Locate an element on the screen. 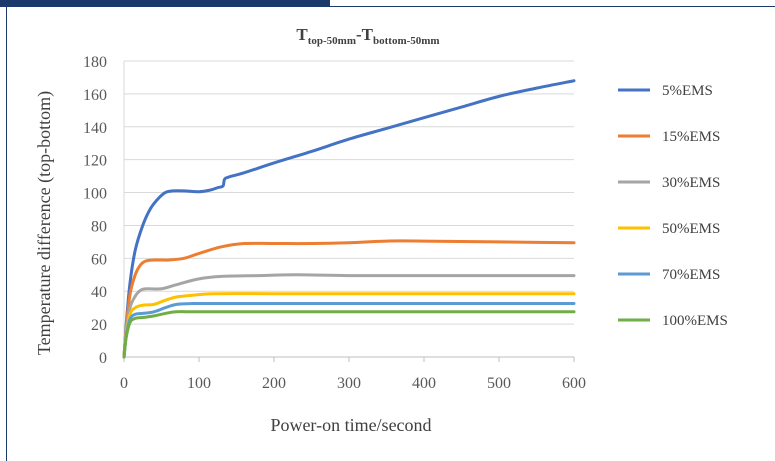 The height and width of the screenshot is (461, 775). left-border is located at coordinates (6, 233).